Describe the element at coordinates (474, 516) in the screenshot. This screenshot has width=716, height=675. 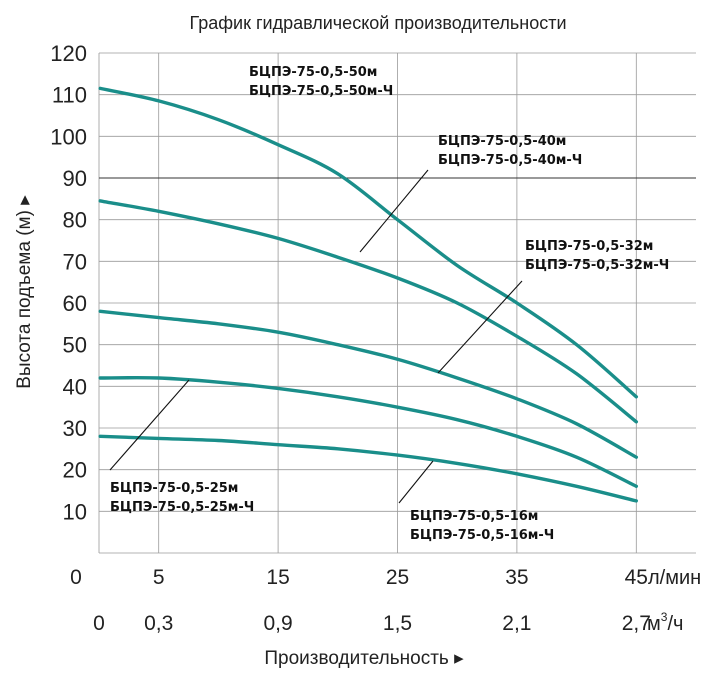
I see `series-label-4: БЦПЭ-75-0,5-16м` at that location.